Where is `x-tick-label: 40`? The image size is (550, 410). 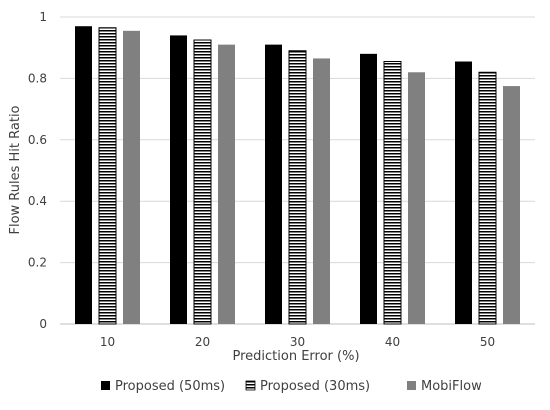 x-tick-label: 40 is located at coordinates (392, 342).